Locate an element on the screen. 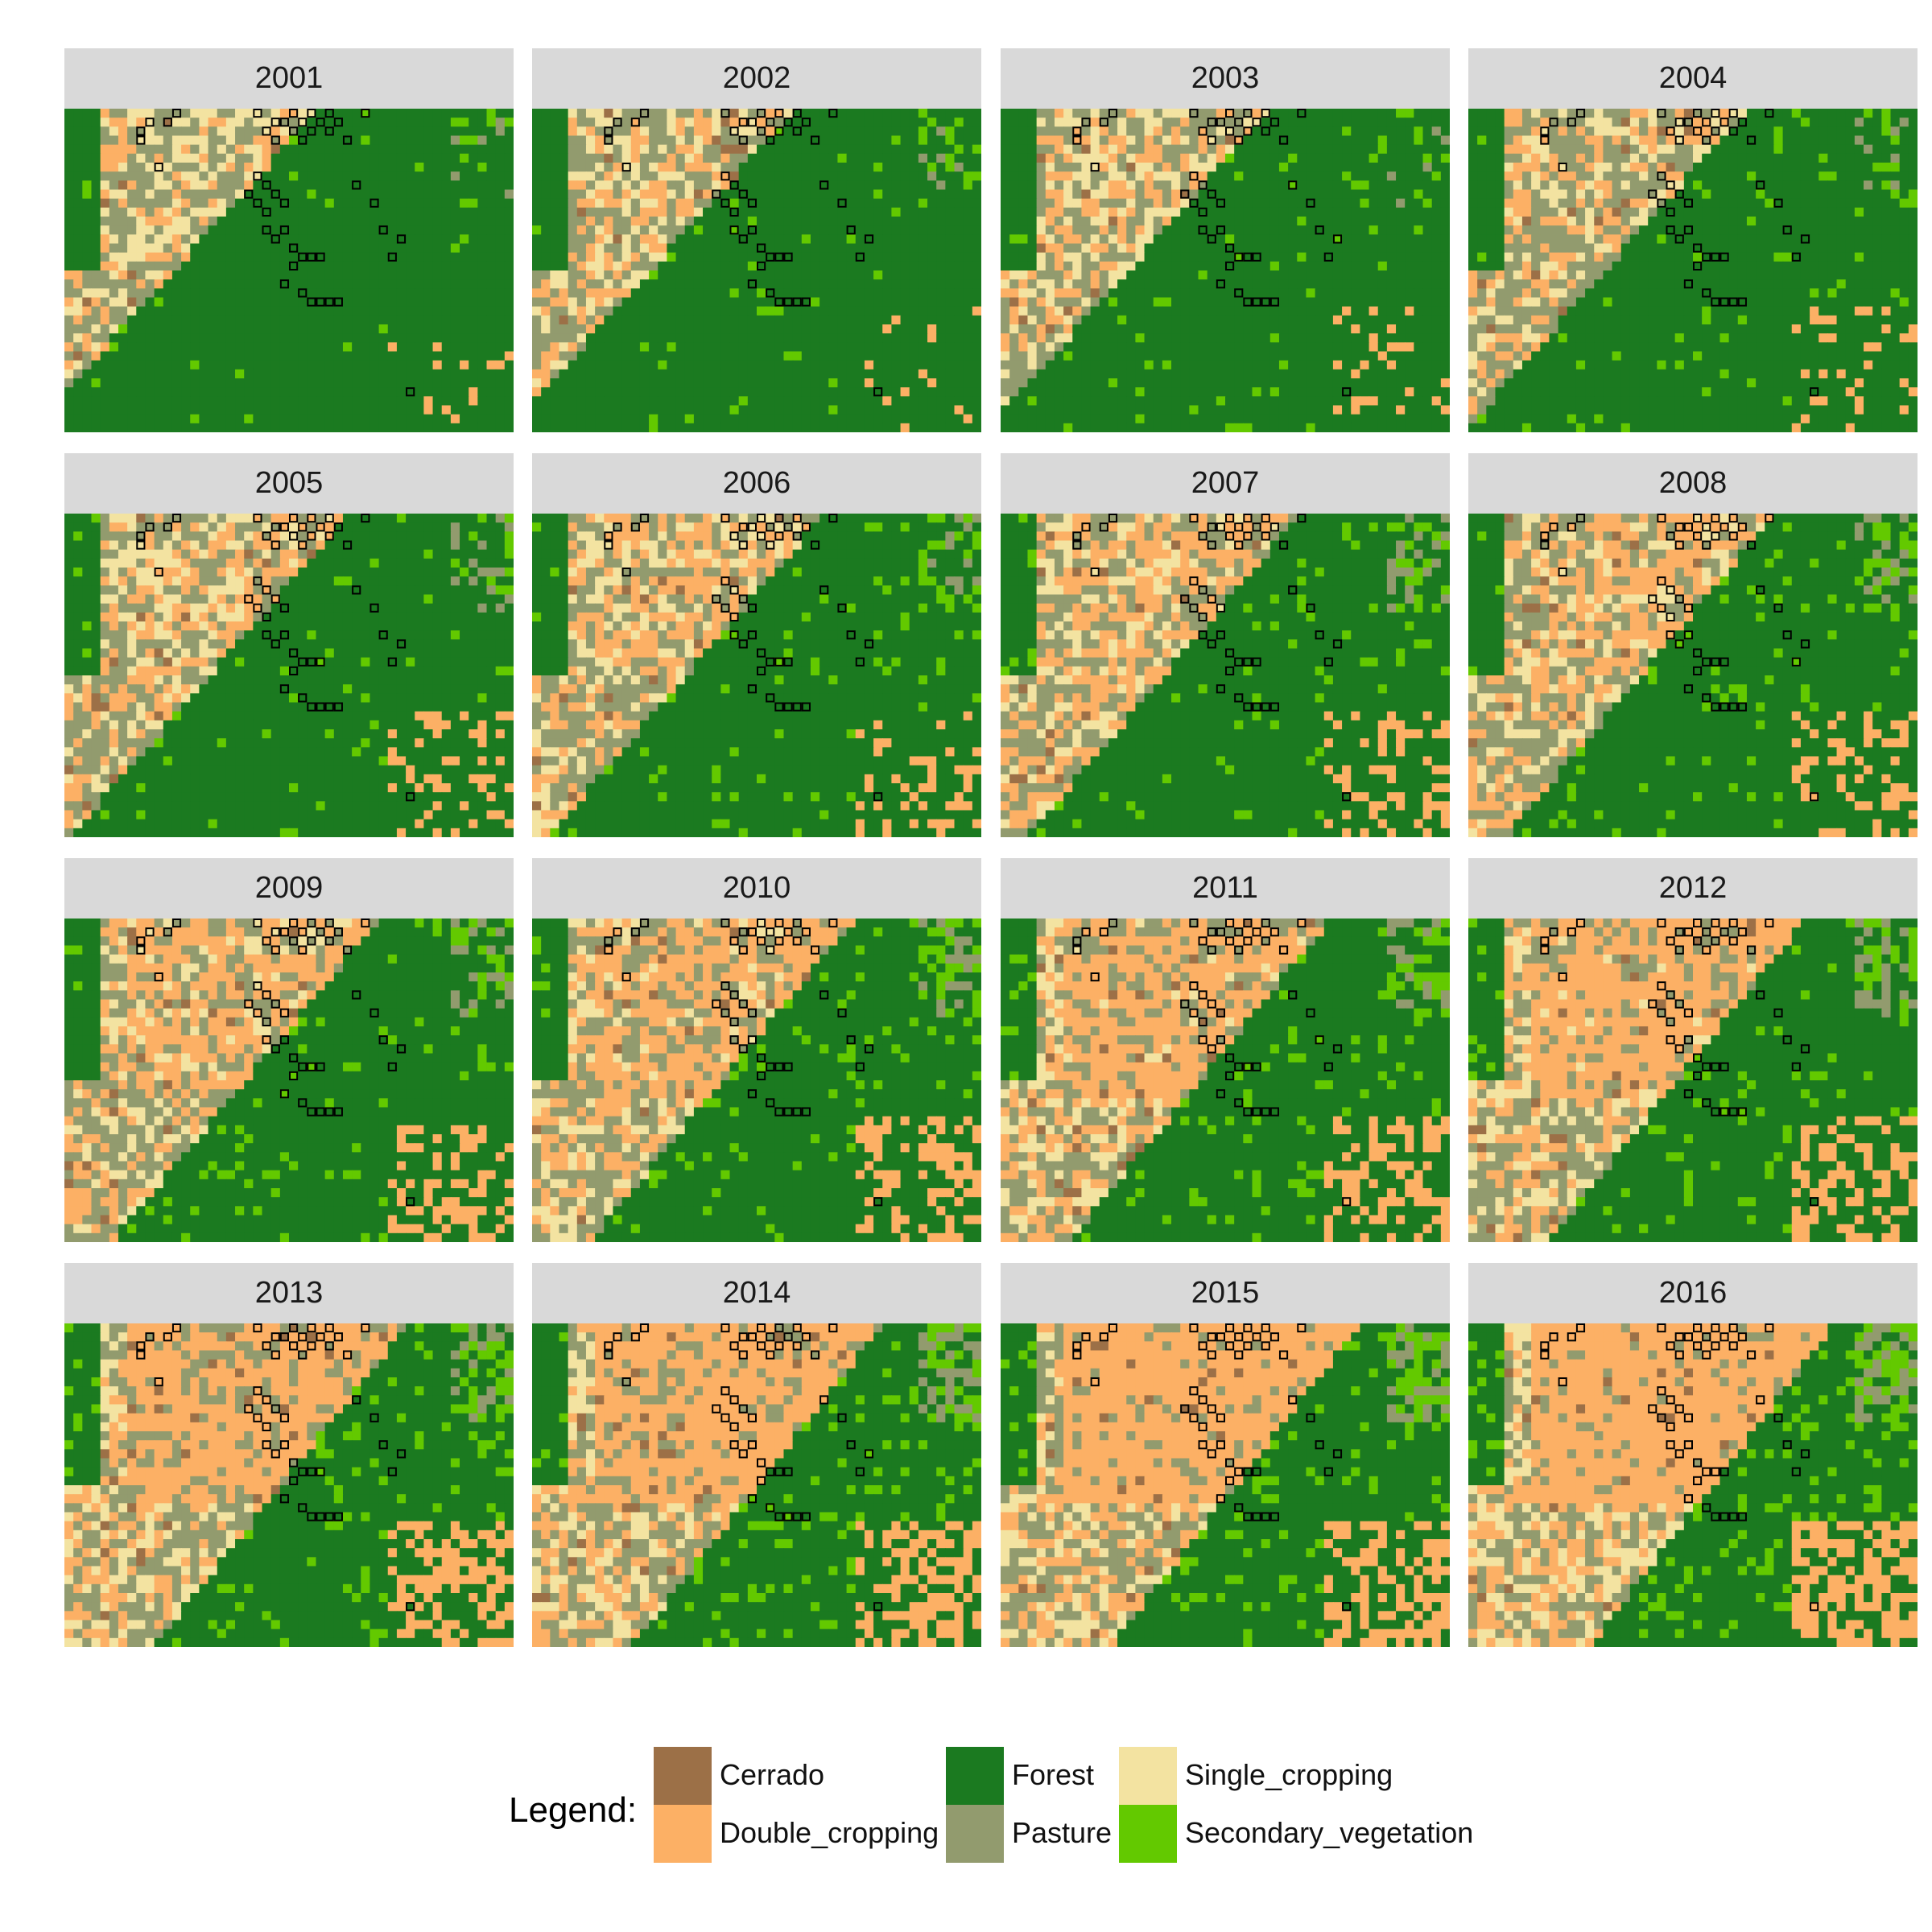  panel-year-label: 2002 is located at coordinates (756, 78).